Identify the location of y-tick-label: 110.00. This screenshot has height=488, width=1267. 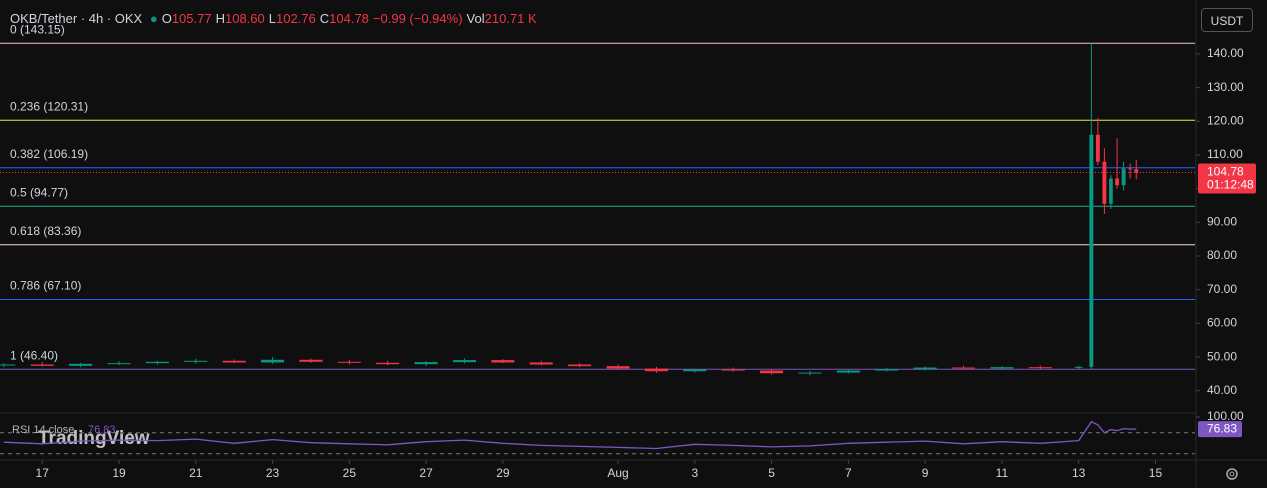
(1225, 154).